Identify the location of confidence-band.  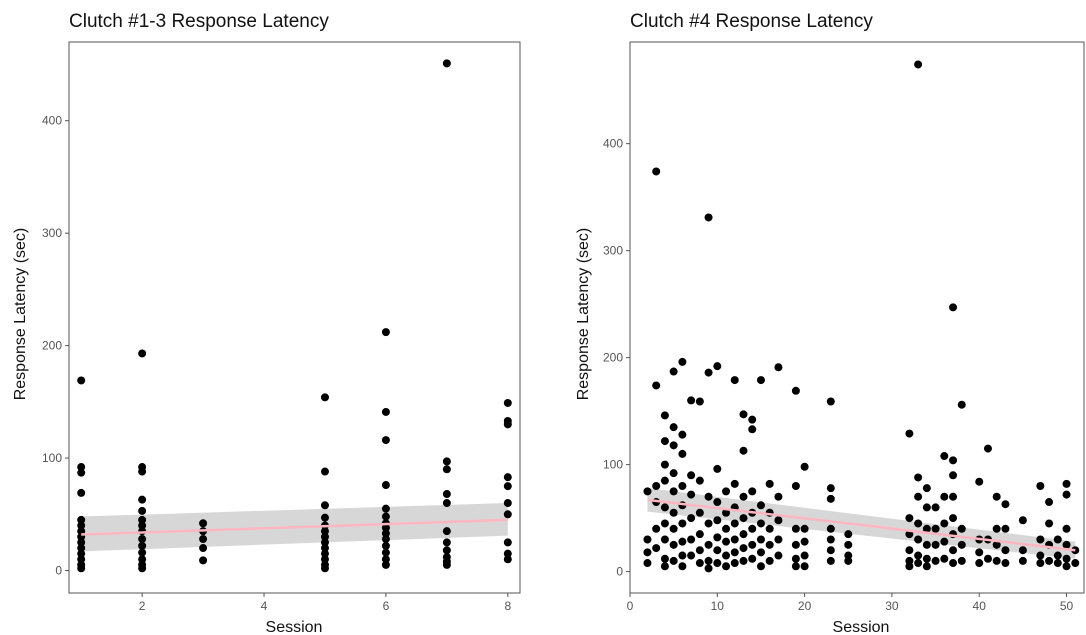
(861, 523).